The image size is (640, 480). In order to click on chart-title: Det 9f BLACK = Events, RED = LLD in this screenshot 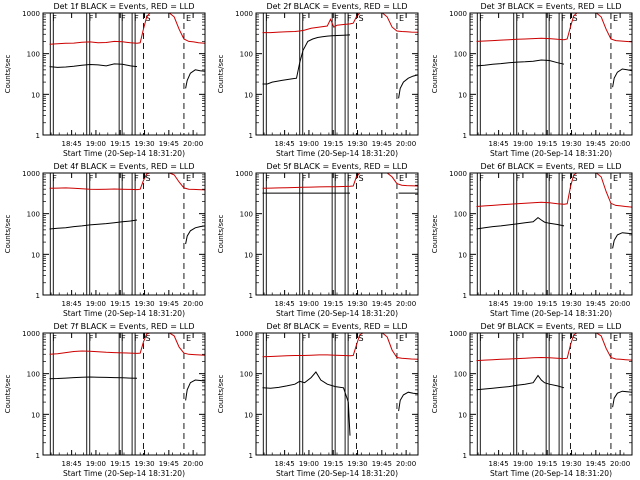, I will do `click(550, 326)`.